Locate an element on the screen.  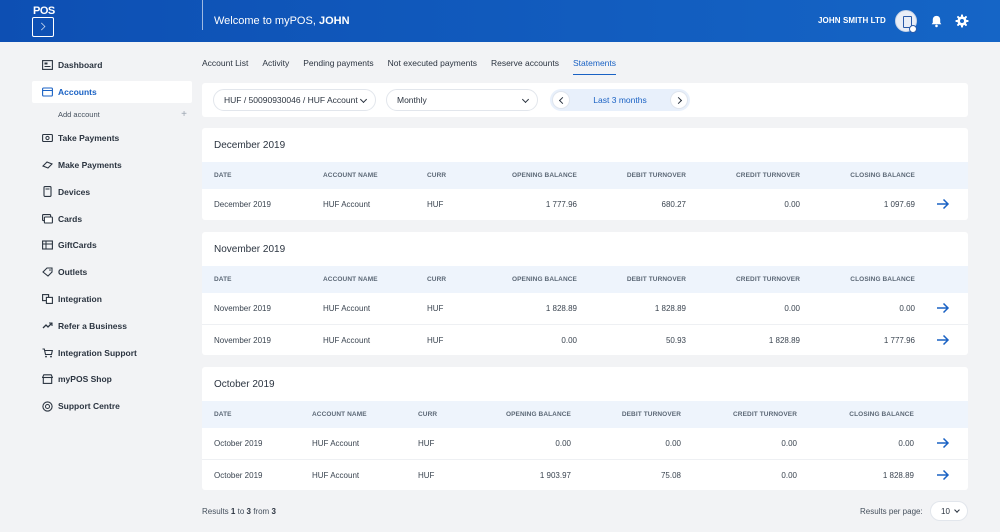
header-divider is located at coordinates (202, 15).